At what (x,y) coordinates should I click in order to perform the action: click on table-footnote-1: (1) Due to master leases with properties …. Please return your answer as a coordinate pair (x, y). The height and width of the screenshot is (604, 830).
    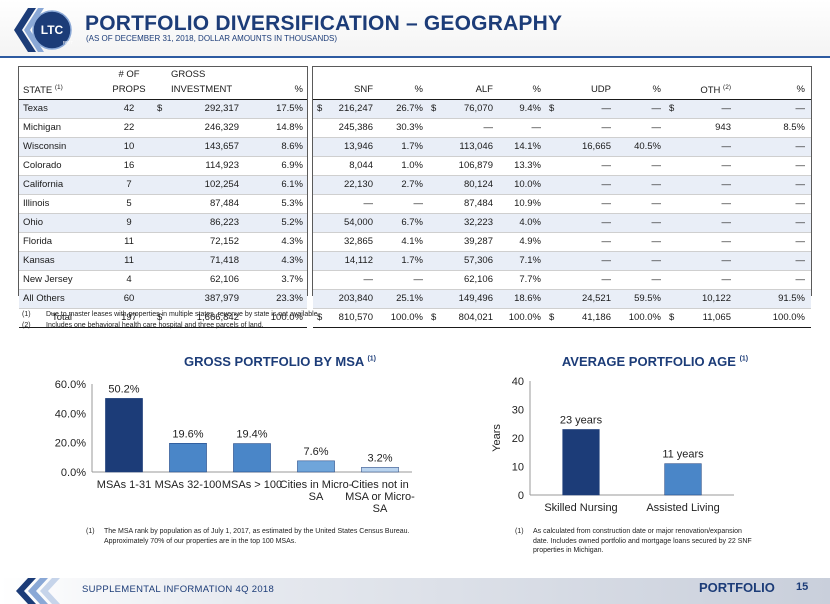
    Looking at the image, I should click on (171, 314).